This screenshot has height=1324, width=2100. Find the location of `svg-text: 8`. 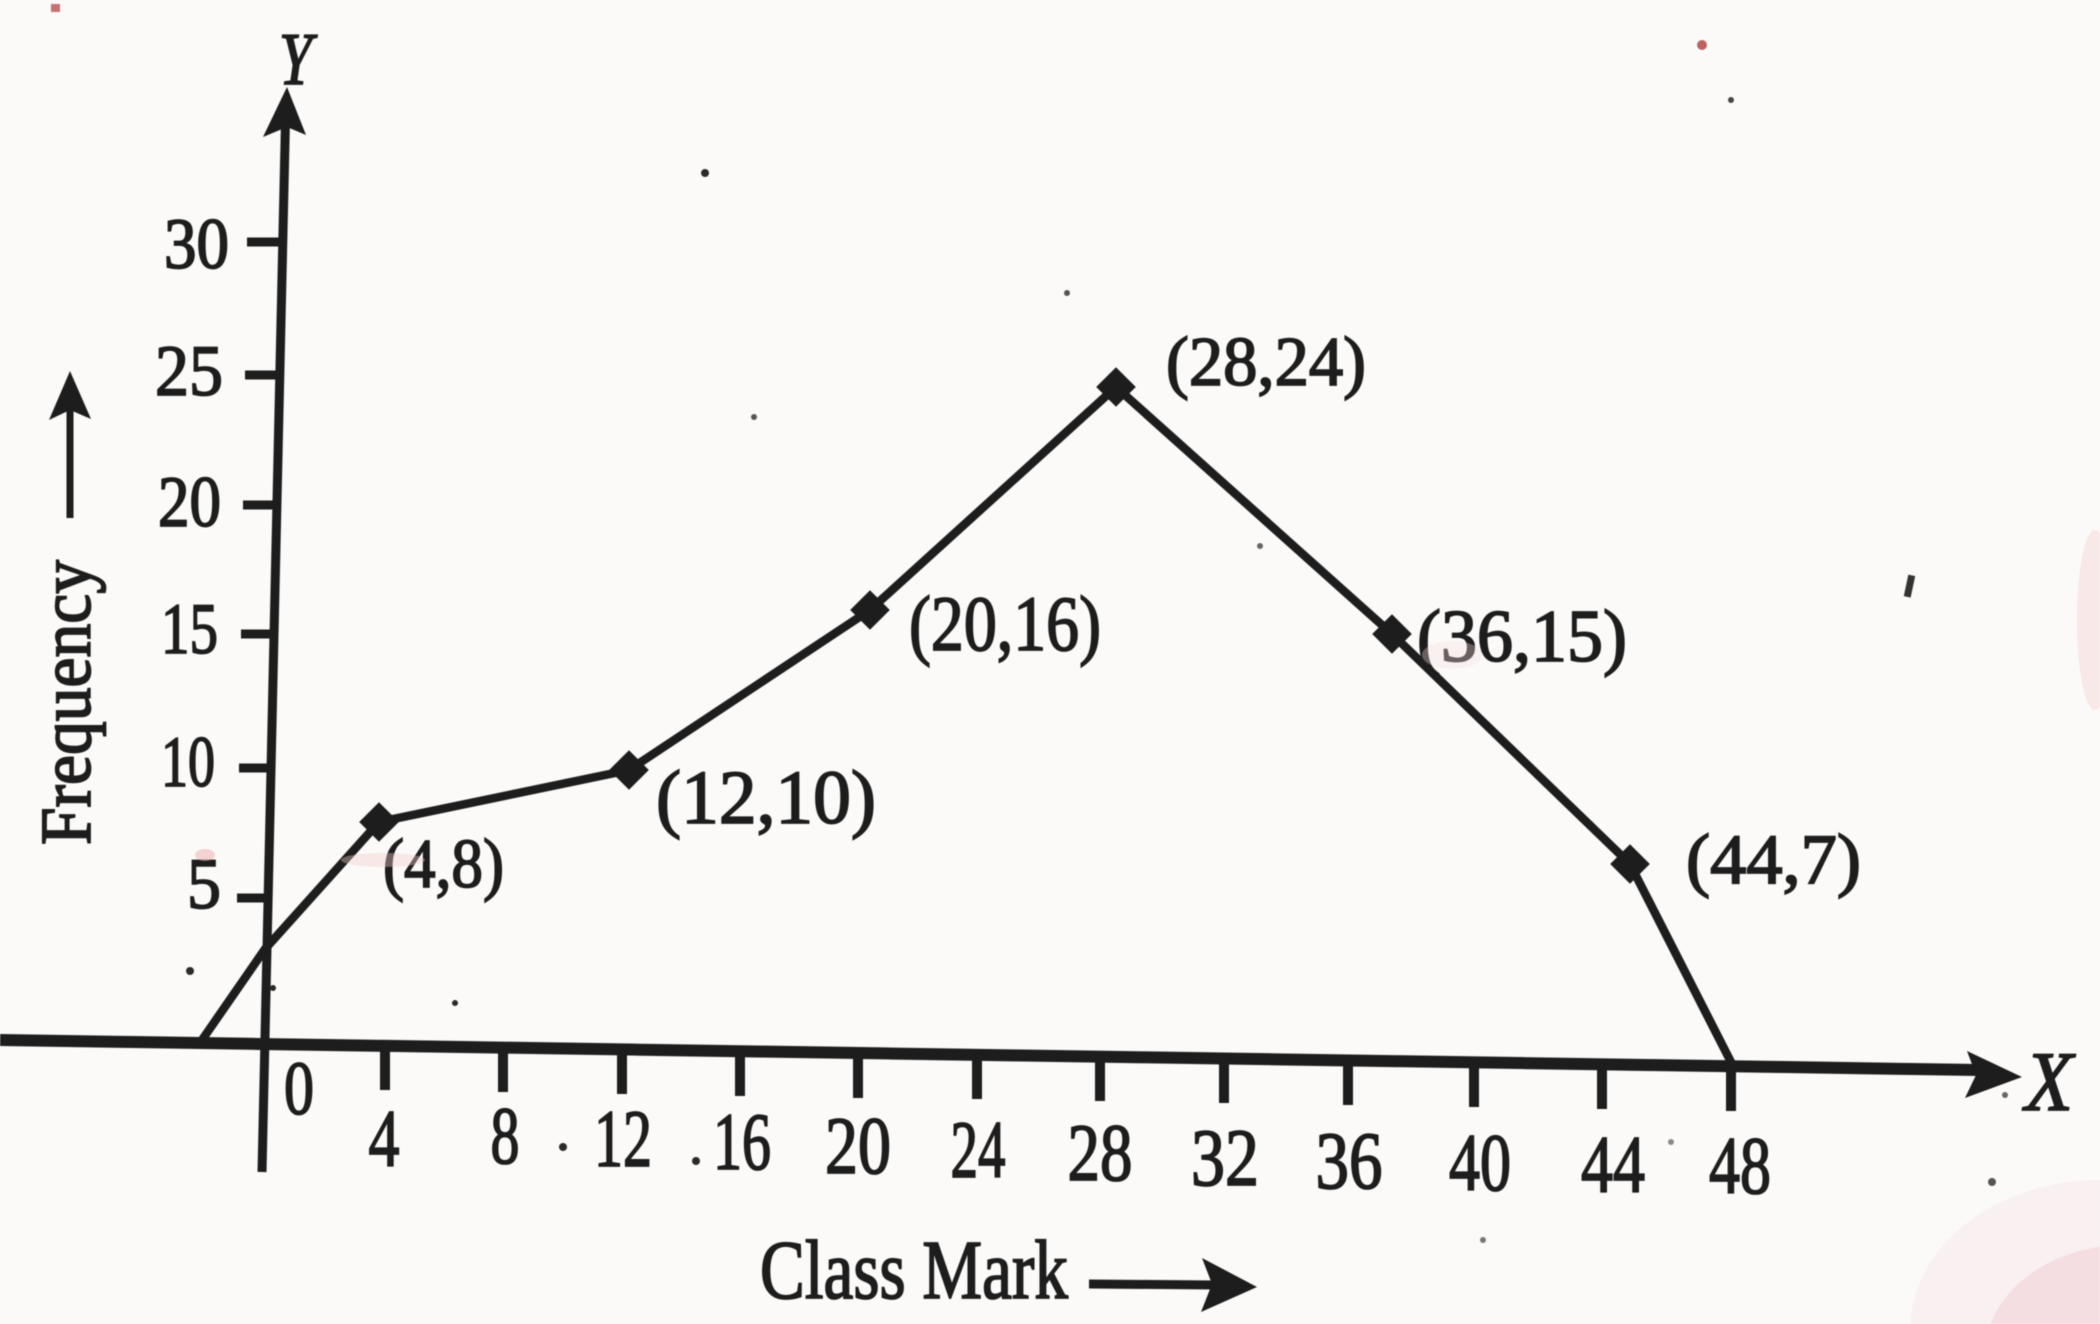

svg-text: 8 is located at coordinates (505, 1135).